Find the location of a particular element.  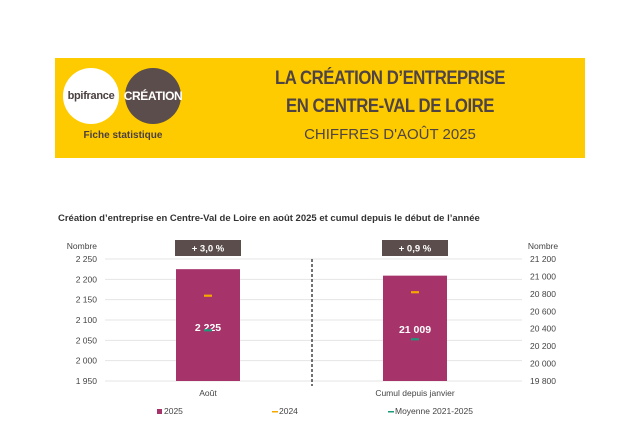

bar-value-label: 2 225 is located at coordinates (208, 328).